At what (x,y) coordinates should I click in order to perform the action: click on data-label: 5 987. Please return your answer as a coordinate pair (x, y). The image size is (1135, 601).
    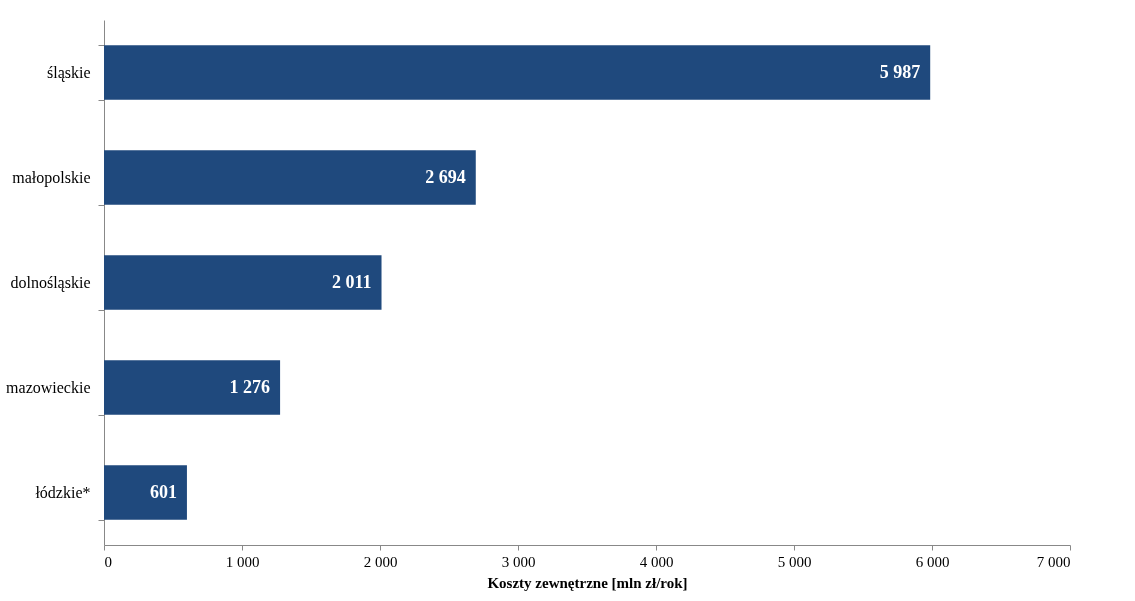
    Looking at the image, I should click on (900, 71).